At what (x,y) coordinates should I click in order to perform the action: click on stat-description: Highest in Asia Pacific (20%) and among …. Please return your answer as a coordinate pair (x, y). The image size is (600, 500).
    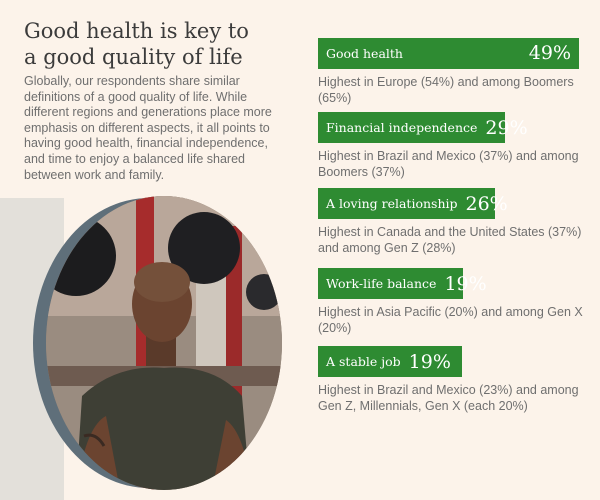
    Looking at the image, I should click on (450, 320).